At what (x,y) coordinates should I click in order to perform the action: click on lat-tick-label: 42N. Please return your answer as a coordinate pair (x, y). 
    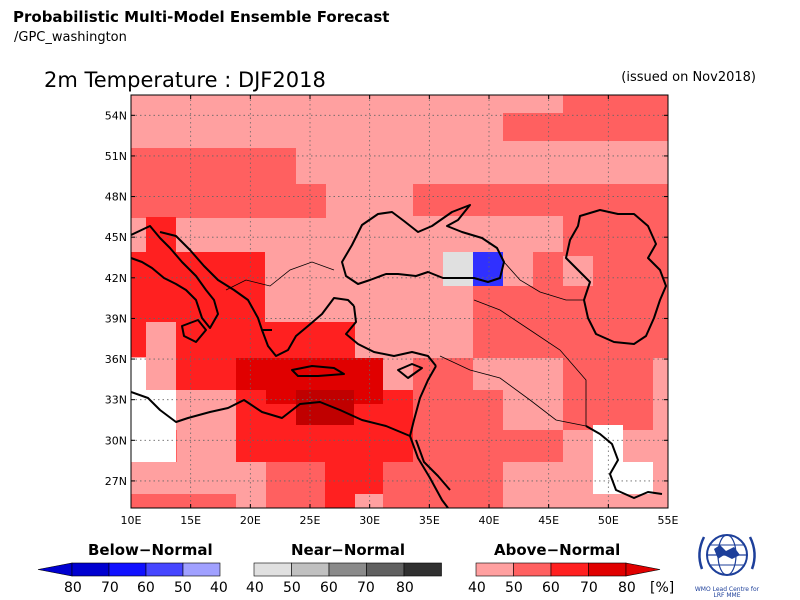
    Looking at the image, I should click on (116, 278).